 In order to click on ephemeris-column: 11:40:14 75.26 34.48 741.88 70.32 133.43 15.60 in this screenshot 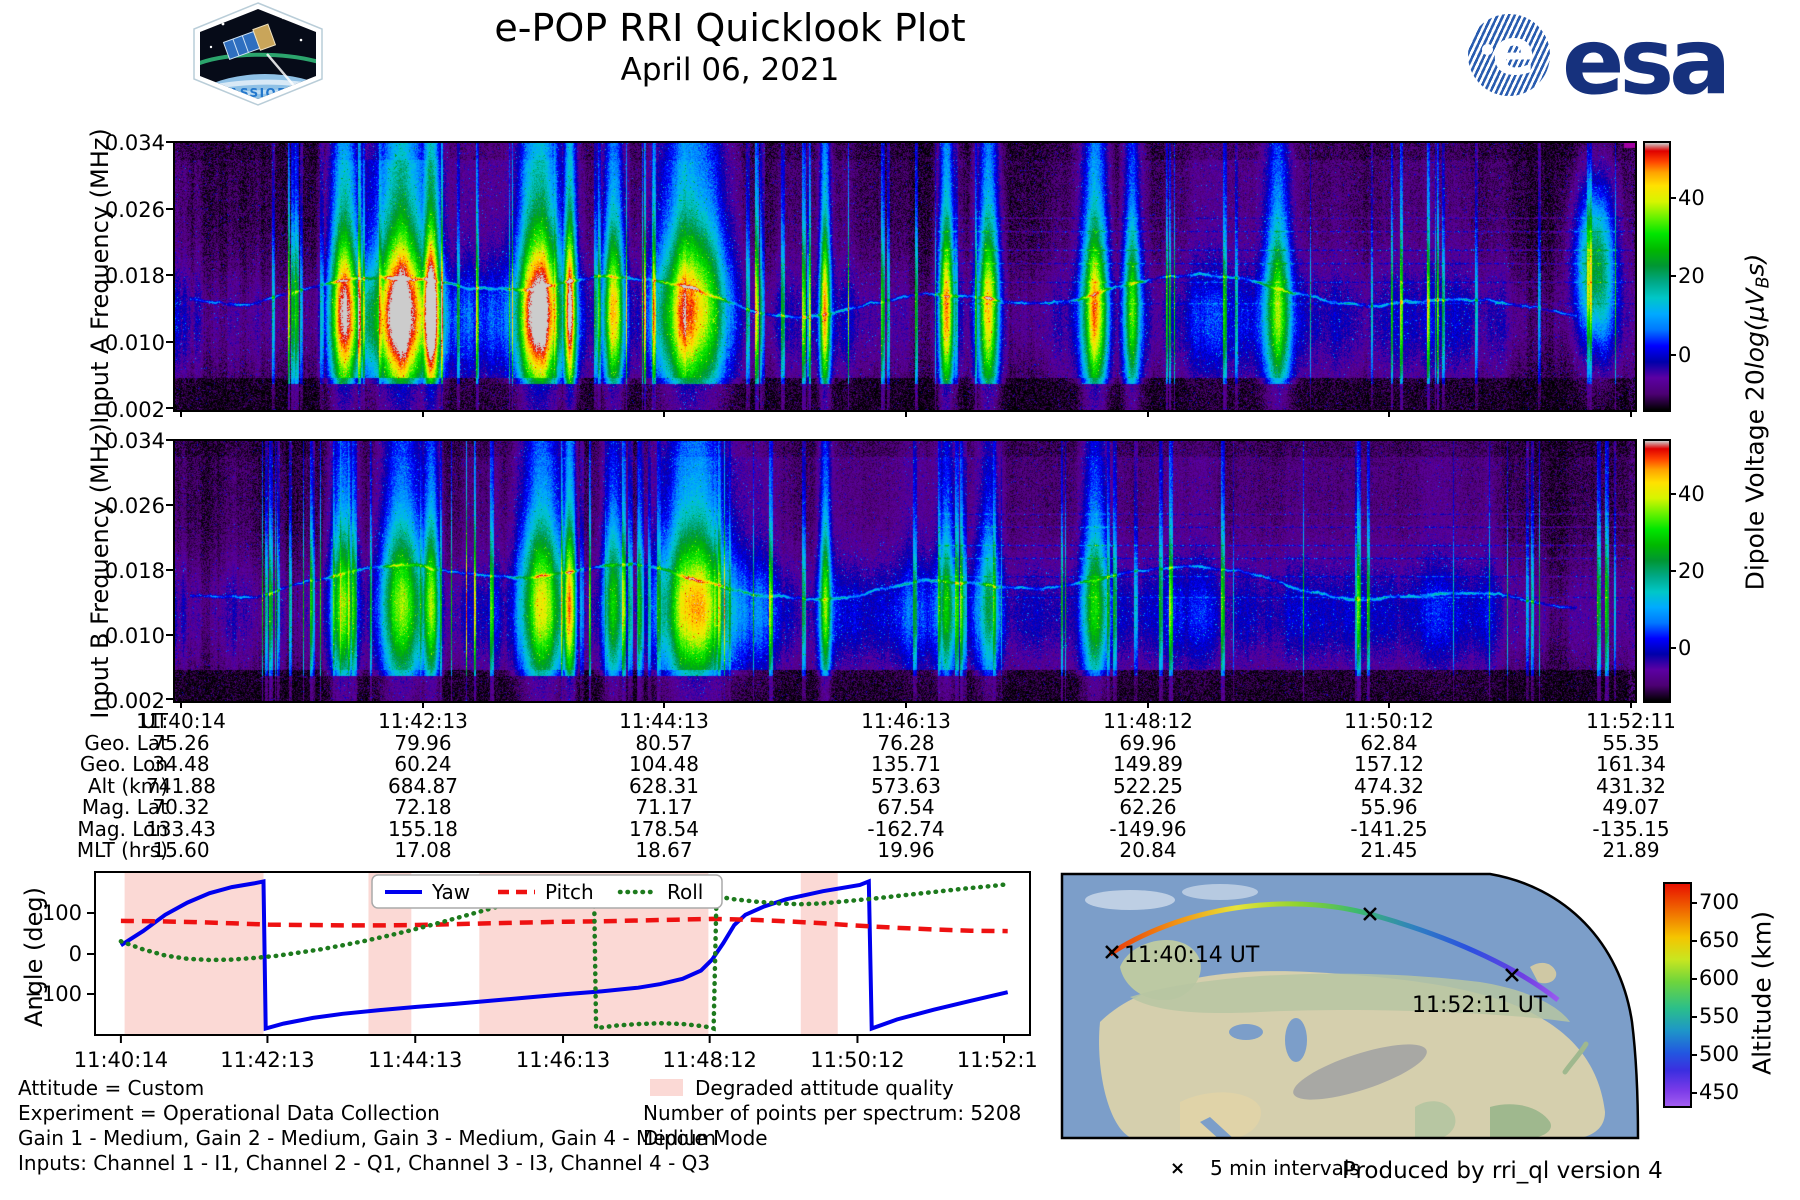, I will do `click(181, 785)`.